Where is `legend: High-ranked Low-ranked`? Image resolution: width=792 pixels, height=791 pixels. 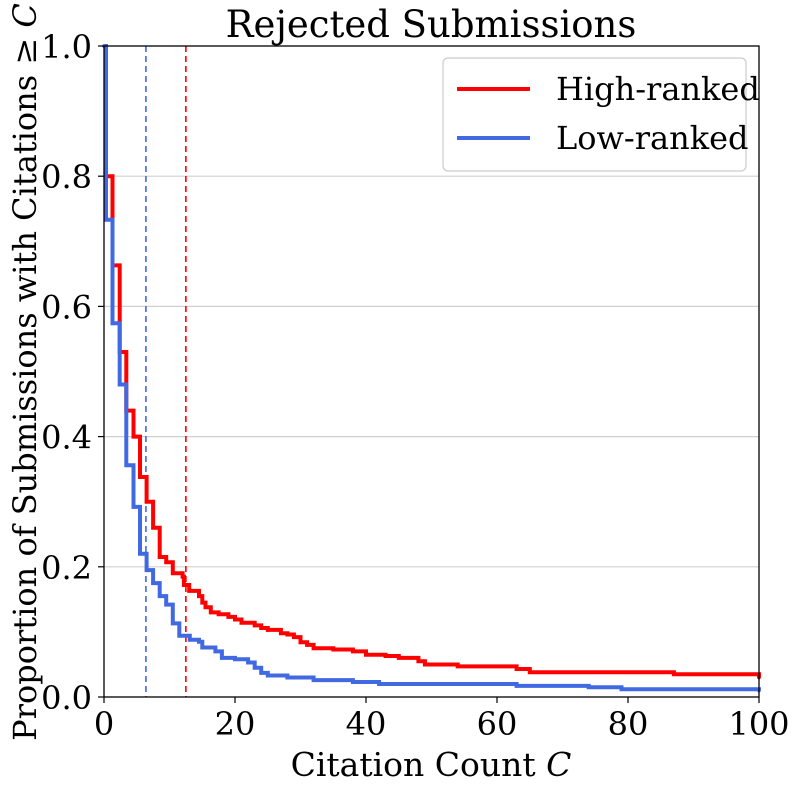 legend: High-ranked Low-ranked is located at coordinates (601, 114).